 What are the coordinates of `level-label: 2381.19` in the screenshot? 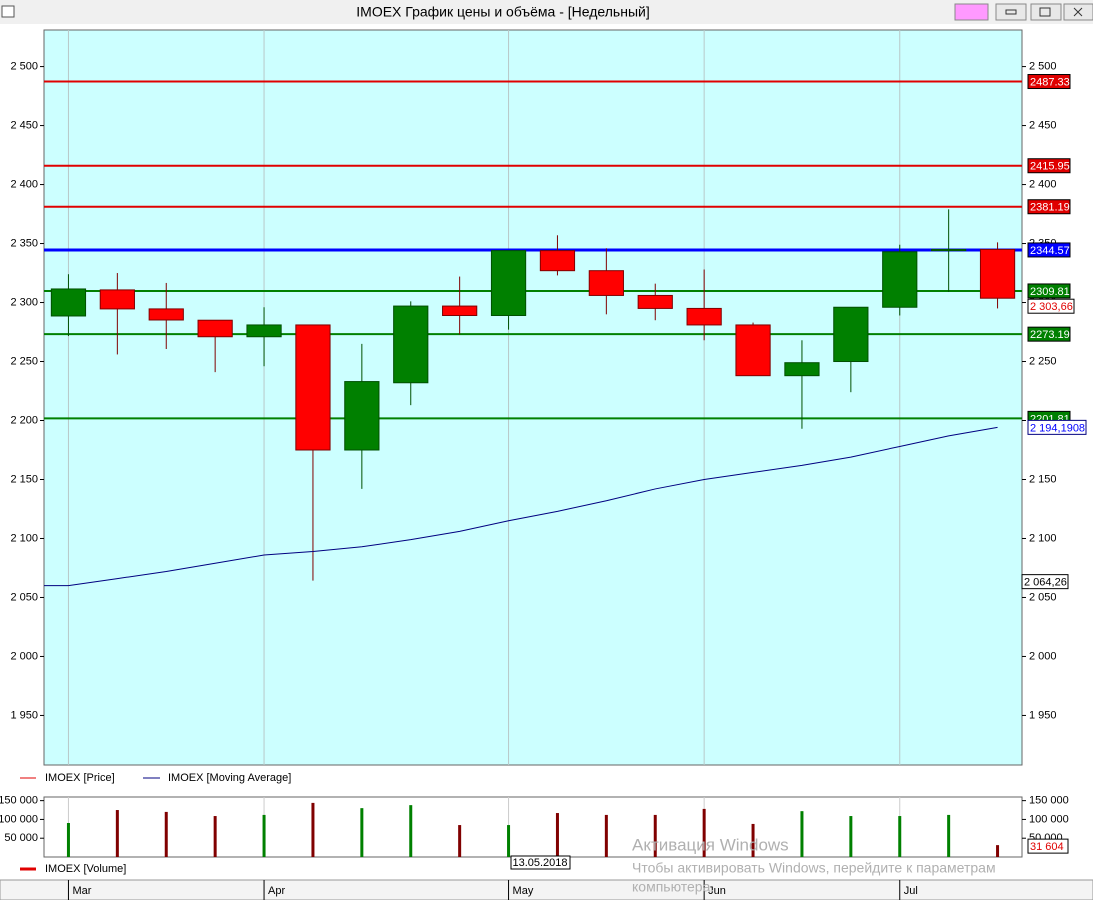 It's located at (1050, 208).